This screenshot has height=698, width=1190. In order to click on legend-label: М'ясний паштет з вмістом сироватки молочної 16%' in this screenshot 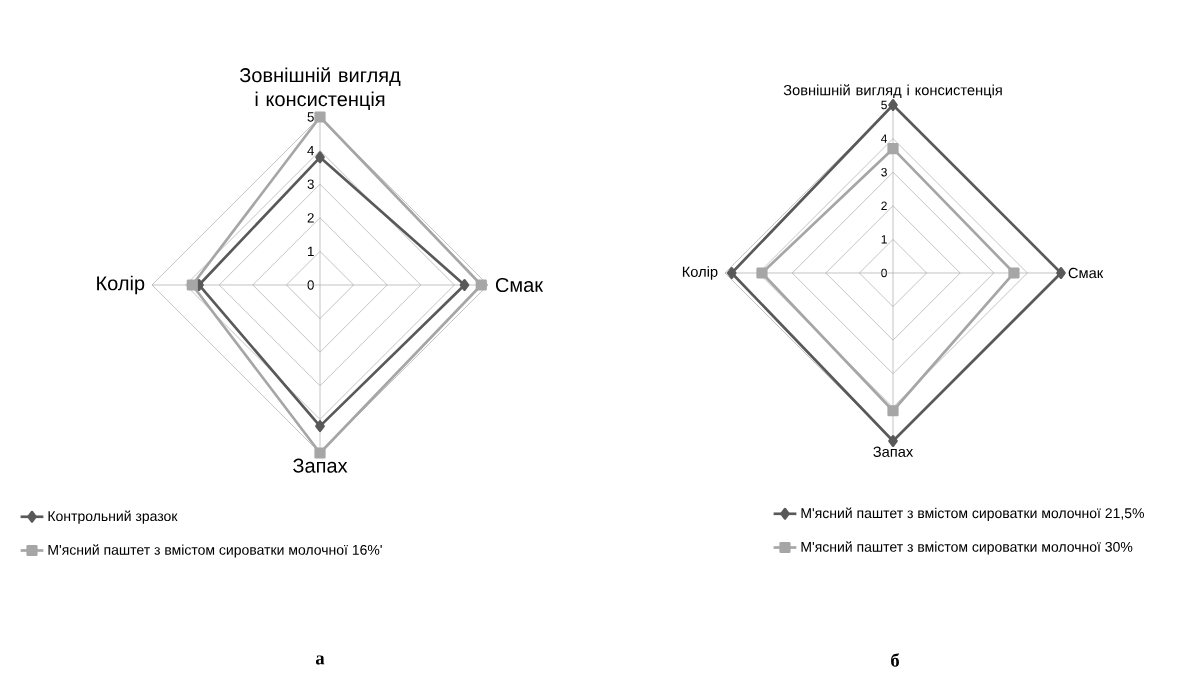, I will do `click(215, 551)`.